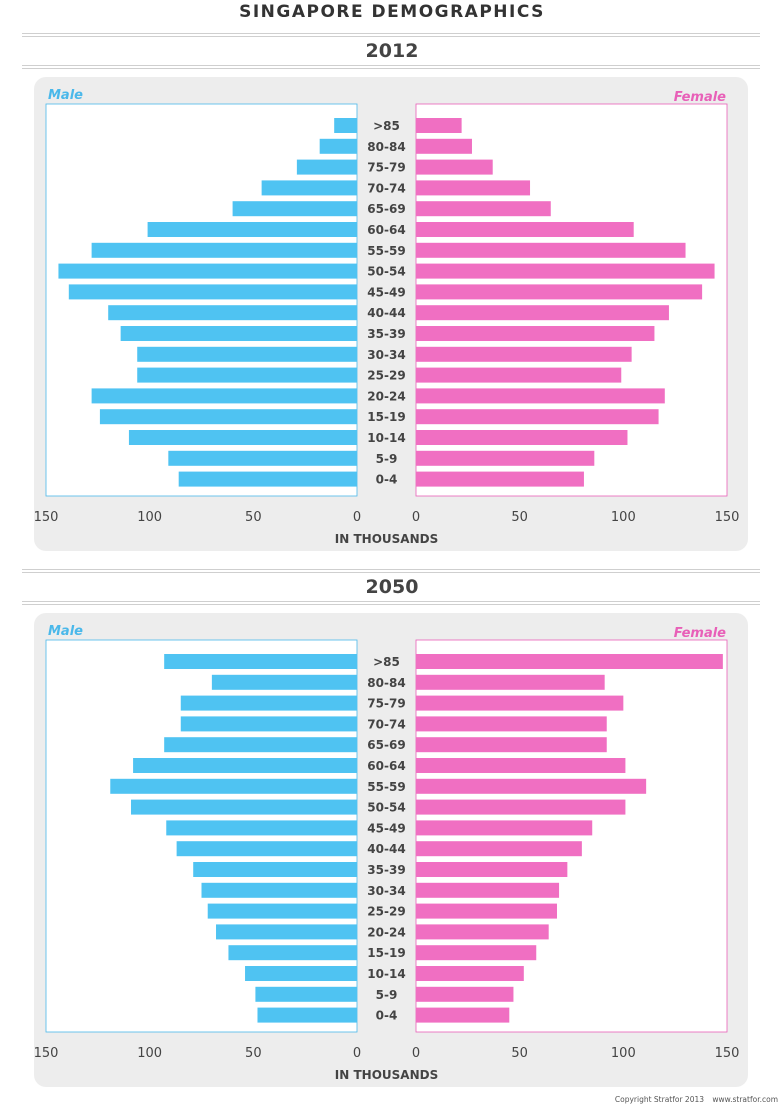 This screenshot has width=784, height=1108. Describe the element at coordinates (392, 51) in the screenshot. I see `chart-2012-title: 2012` at that location.